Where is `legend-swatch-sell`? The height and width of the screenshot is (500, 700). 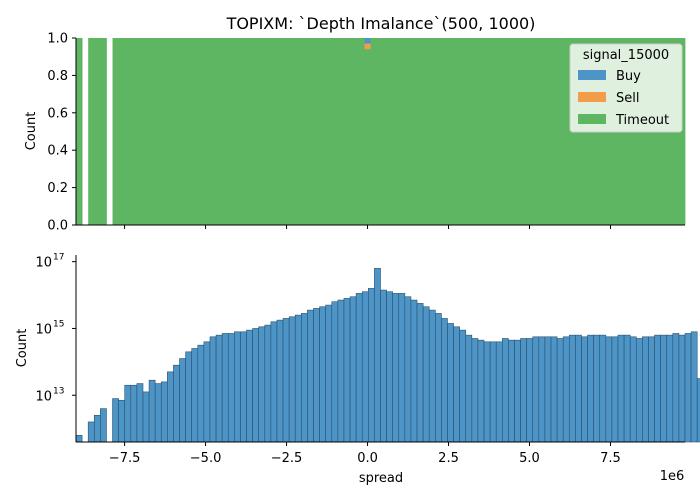
legend-swatch-sell is located at coordinates (592, 97).